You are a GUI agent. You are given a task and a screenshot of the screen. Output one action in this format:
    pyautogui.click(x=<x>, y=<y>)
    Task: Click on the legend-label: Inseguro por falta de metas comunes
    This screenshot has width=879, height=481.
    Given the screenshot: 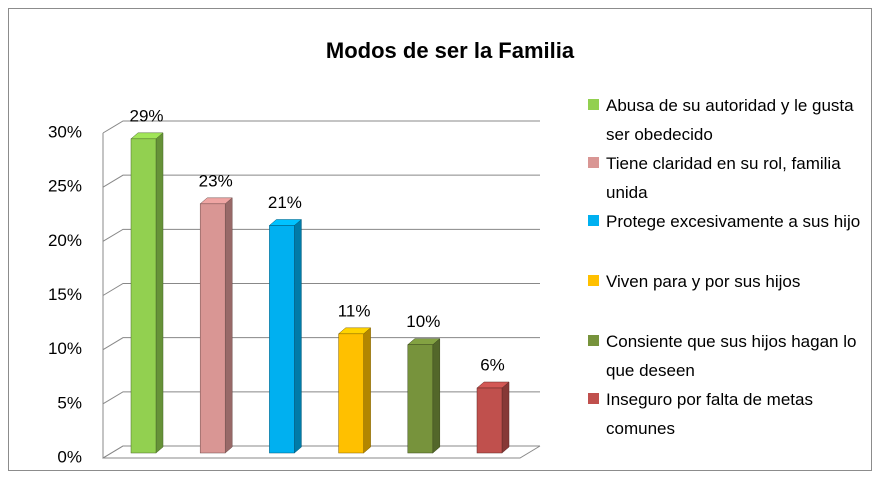 What is the action you would take?
    pyautogui.click(x=709, y=414)
    